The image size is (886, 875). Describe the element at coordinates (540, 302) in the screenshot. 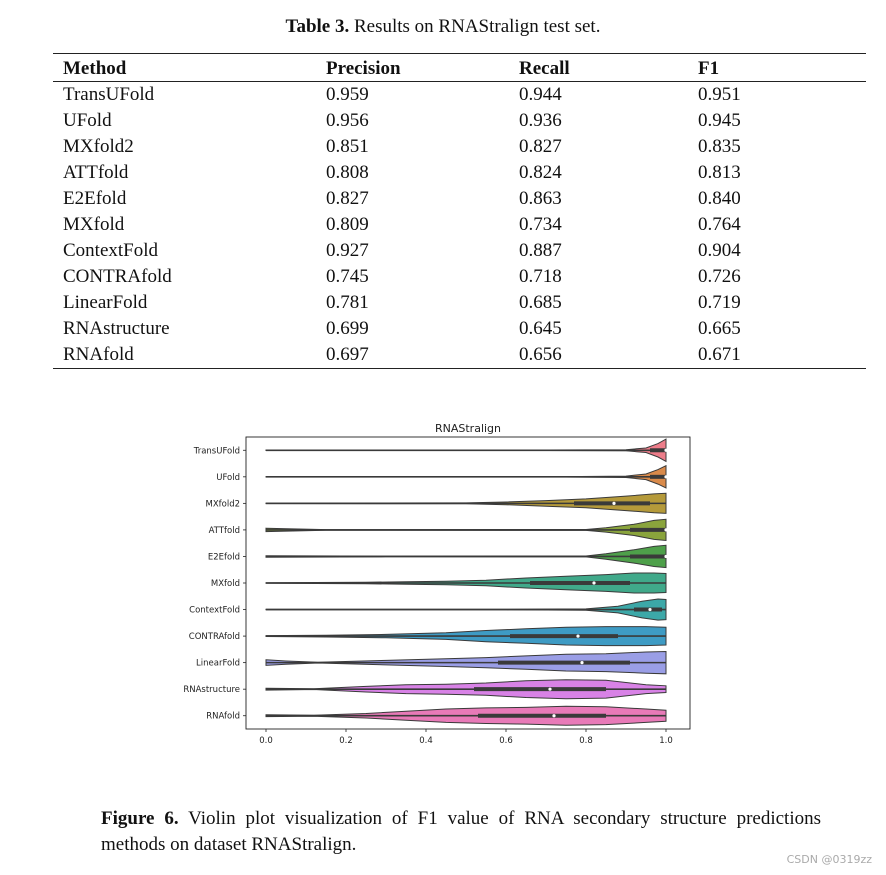

I see `cell-recall: 0.685` at that location.